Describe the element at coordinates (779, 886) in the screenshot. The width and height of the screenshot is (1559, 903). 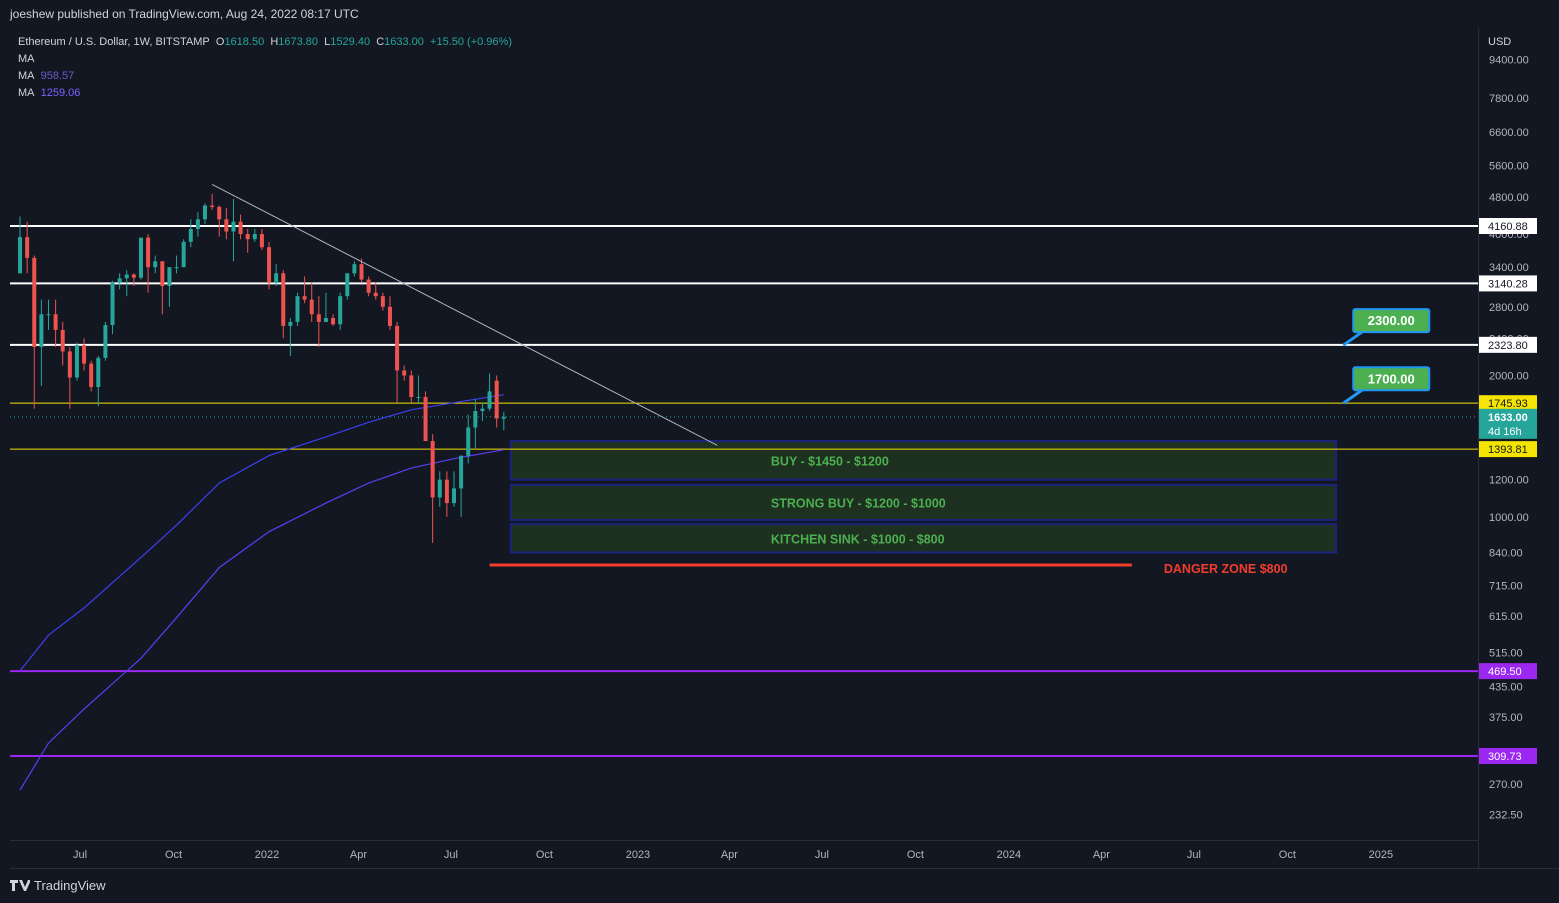
I see `footer: TradingView` at that location.